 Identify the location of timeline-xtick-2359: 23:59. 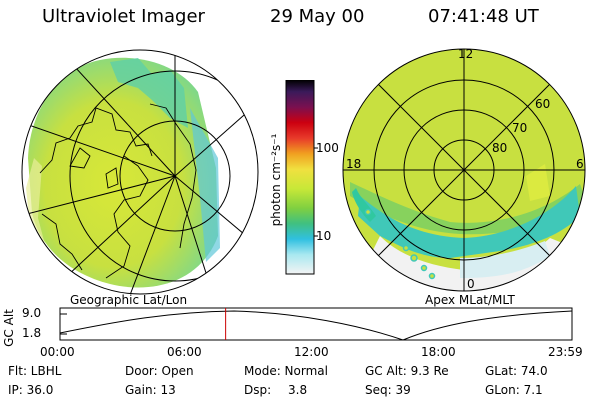
(565, 352).